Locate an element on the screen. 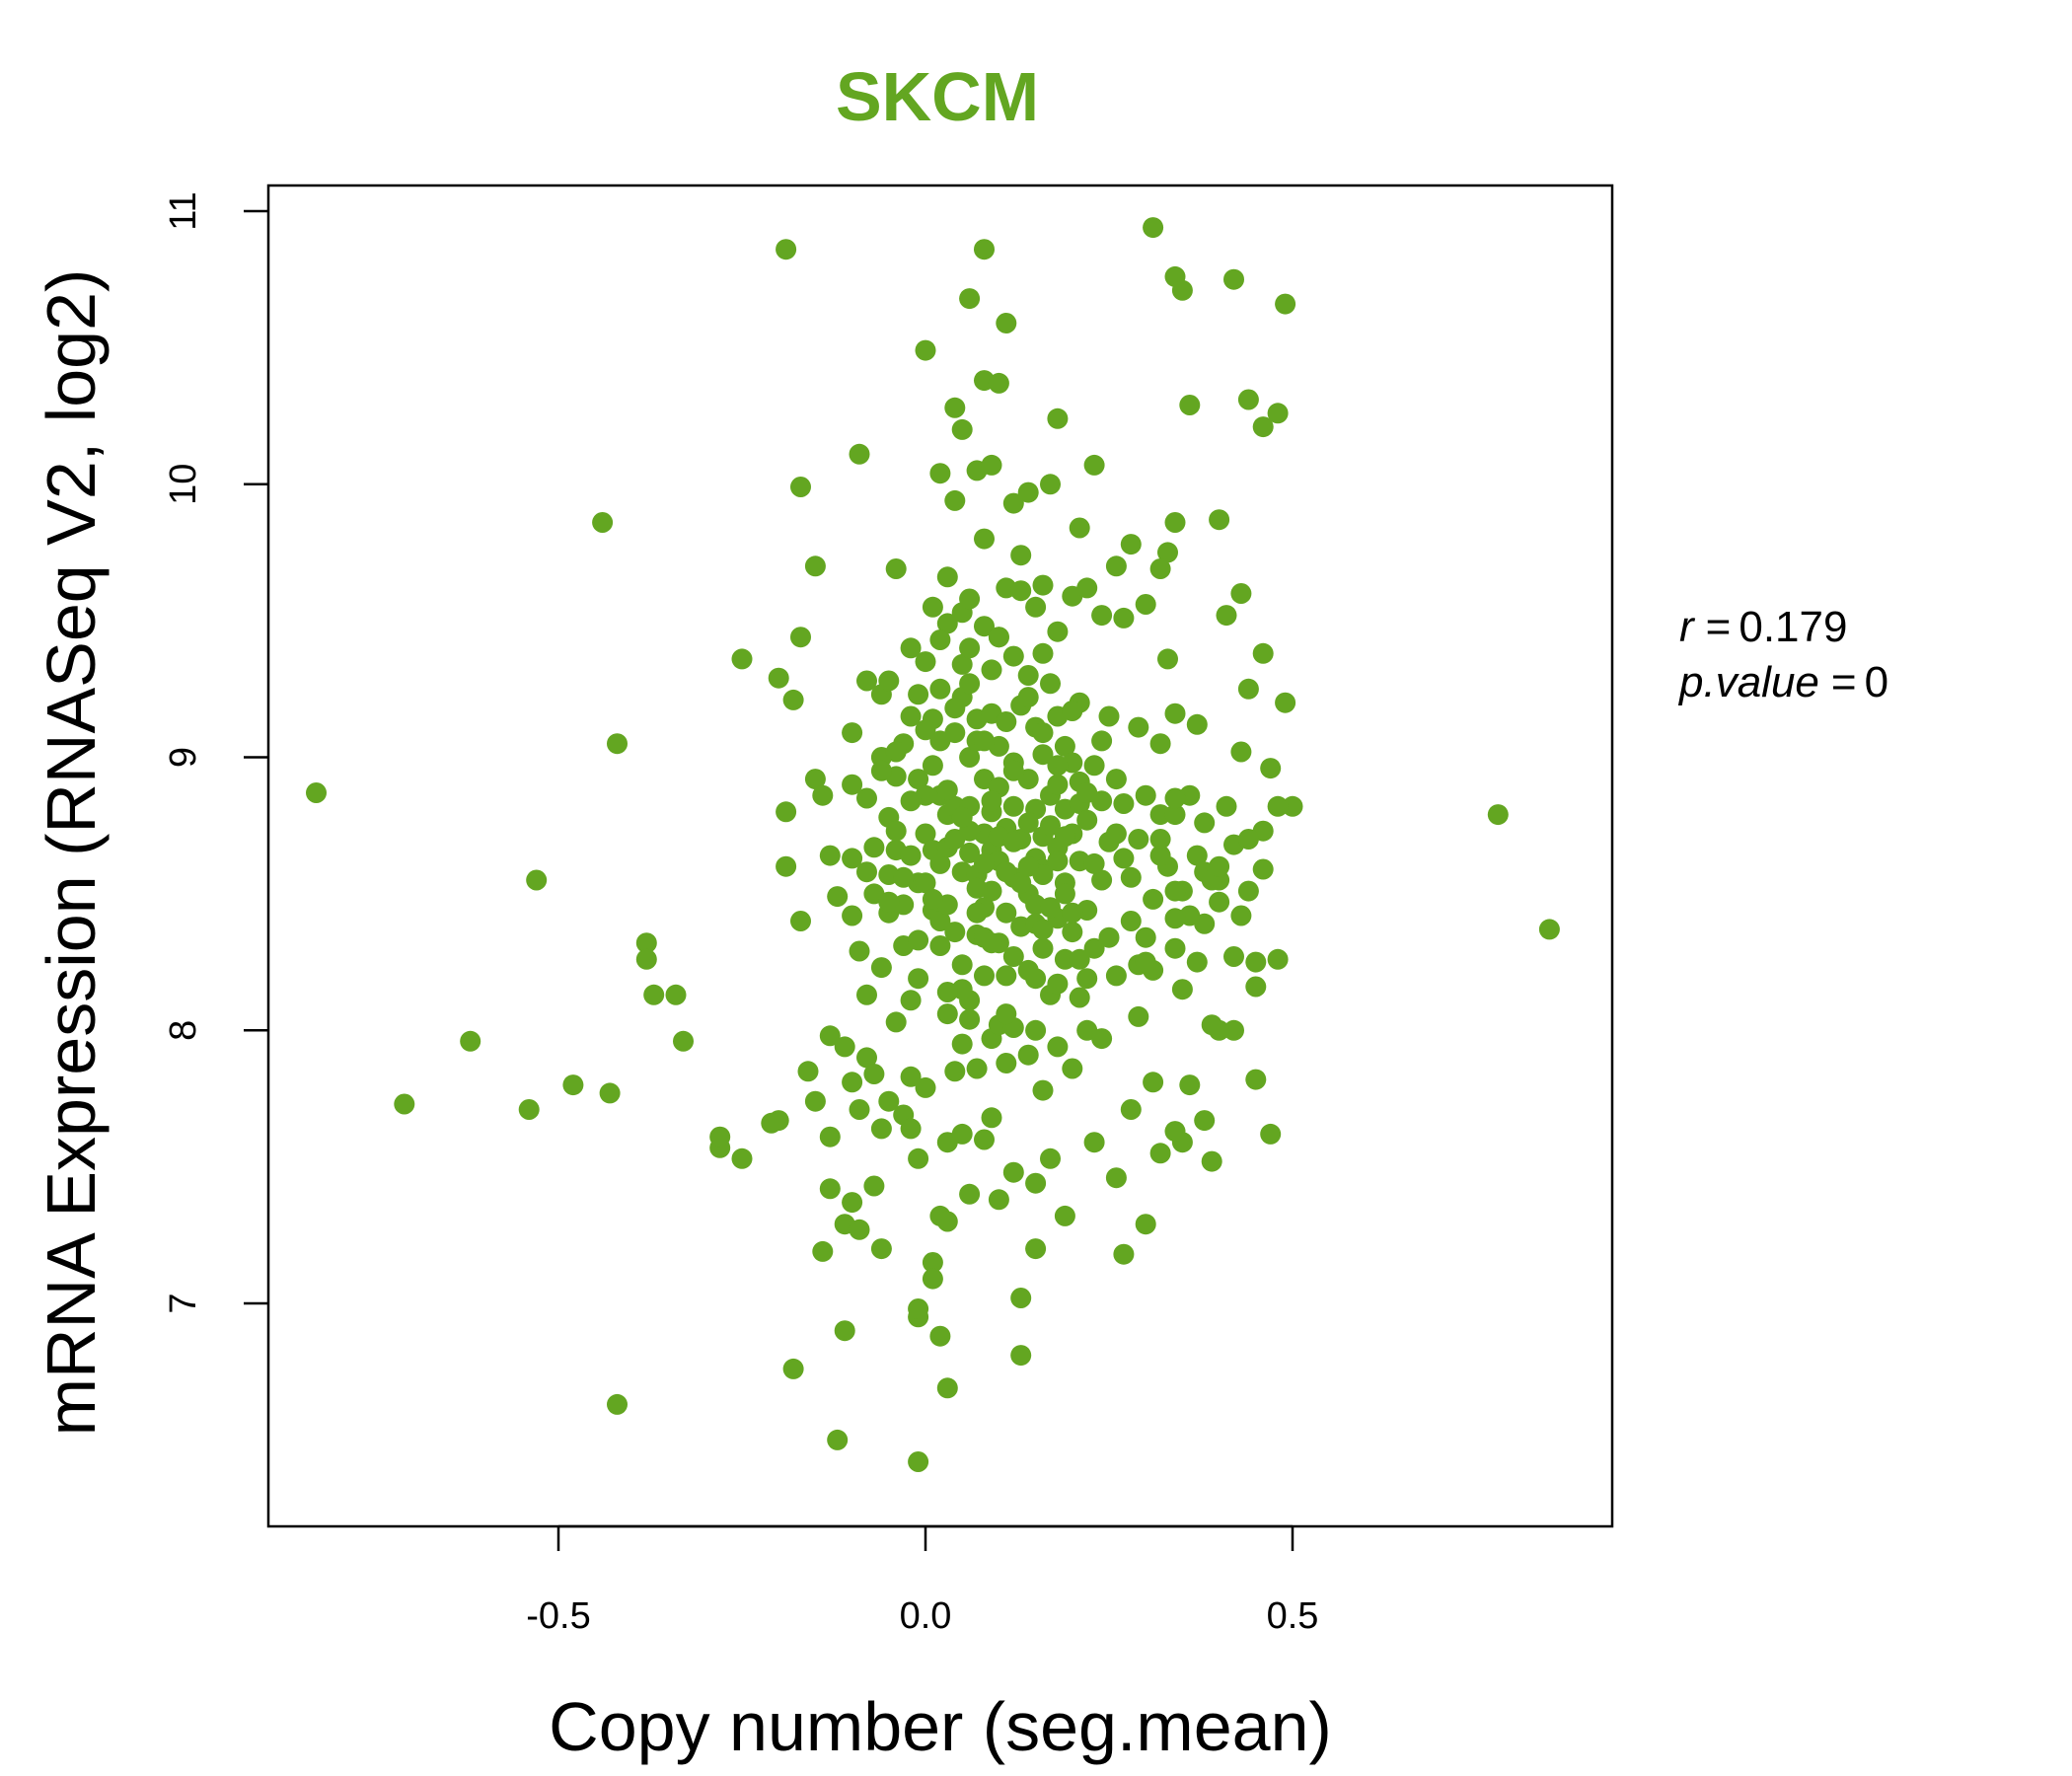 The width and height of the screenshot is (2072, 1776). r-value: 0.179 is located at coordinates (1793, 627).